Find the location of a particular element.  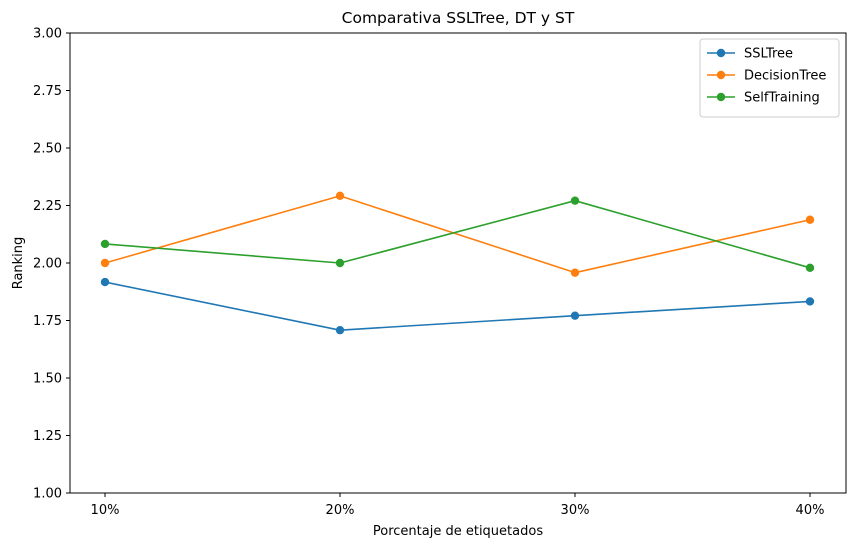

legend-label-ssltree: SSLTree is located at coordinates (768, 54).